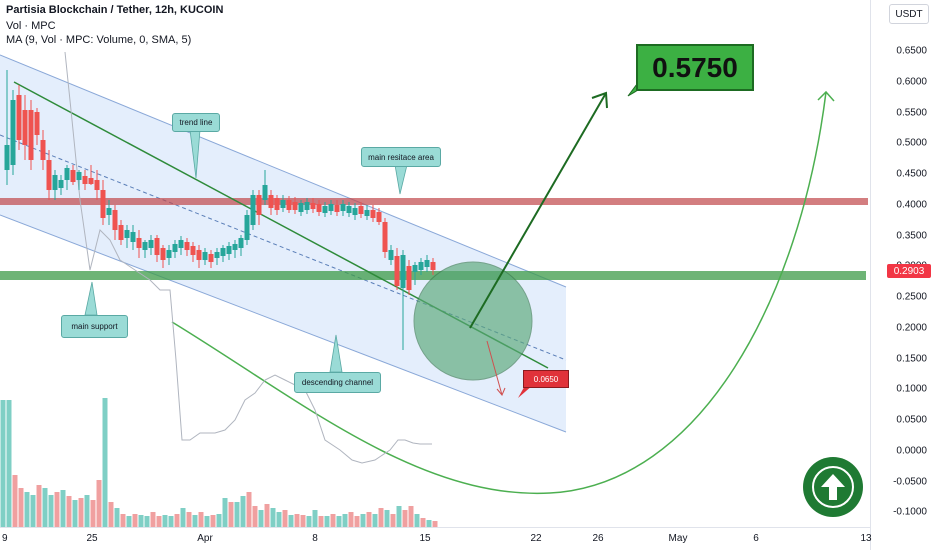 This screenshot has width=932, height=550. Describe the element at coordinates (909, 14) in the screenshot. I see `currency-unit-button: USDT` at that location.